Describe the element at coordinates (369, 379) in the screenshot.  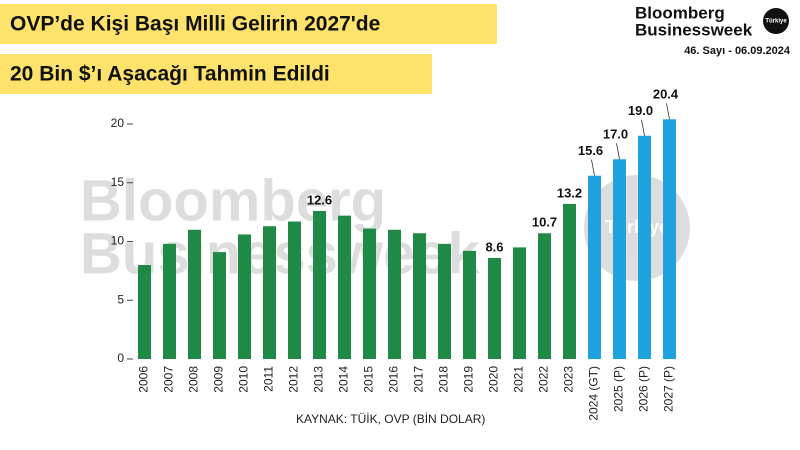
I see `x-tick-label: 2015` at that location.